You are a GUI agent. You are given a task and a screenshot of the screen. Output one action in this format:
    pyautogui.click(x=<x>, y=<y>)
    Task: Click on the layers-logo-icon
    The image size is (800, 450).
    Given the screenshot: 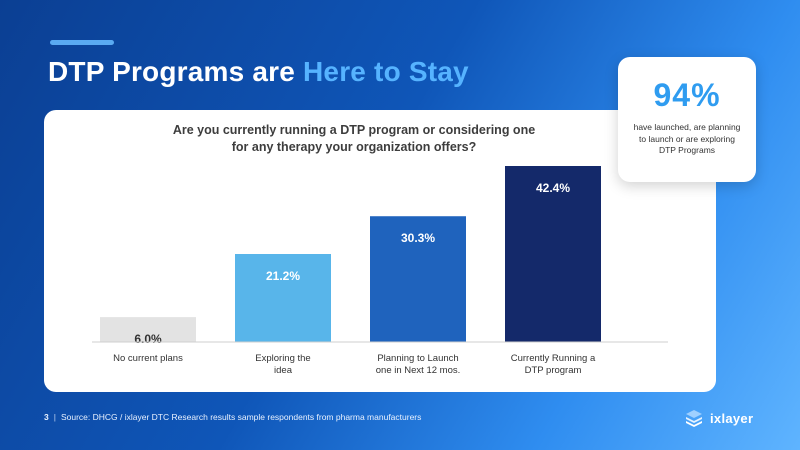 What is the action you would take?
    pyautogui.click(x=694, y=418)
    